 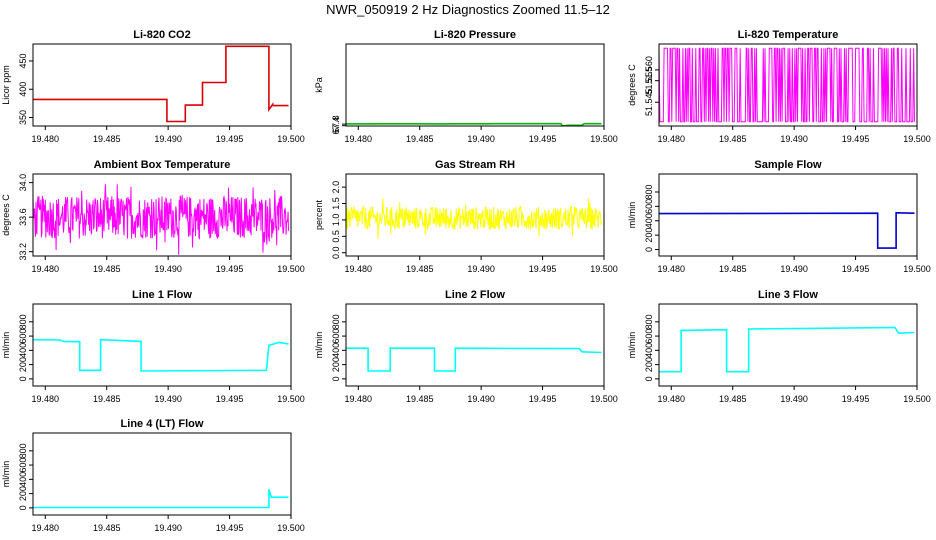 I want to click on y-tick-label: 34.0, so click(x=23, y=183).